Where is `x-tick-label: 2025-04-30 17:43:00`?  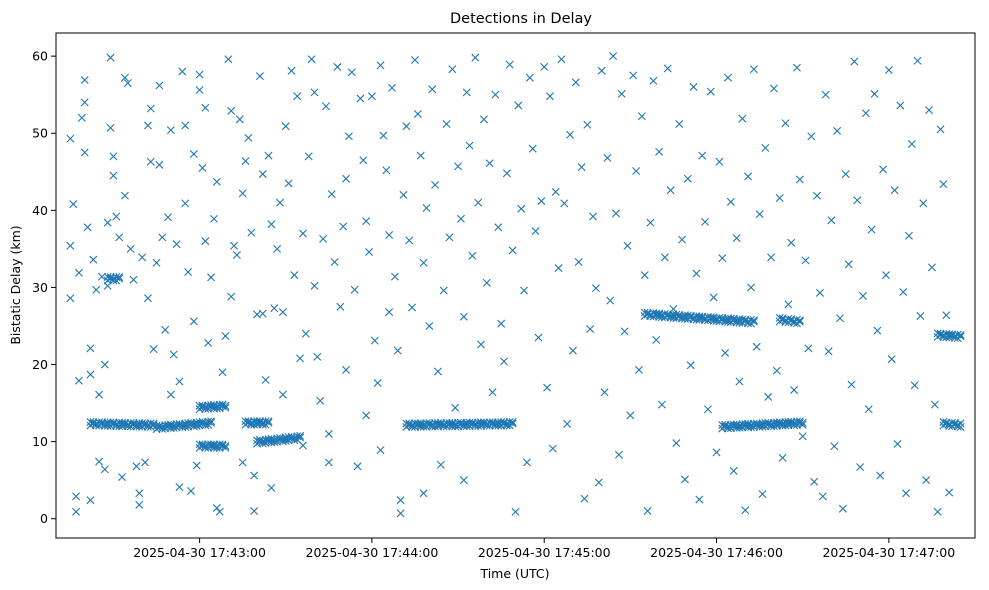 x-tick-label: 2025-04-30 17:43:00 is located at coordinates (199, 552).